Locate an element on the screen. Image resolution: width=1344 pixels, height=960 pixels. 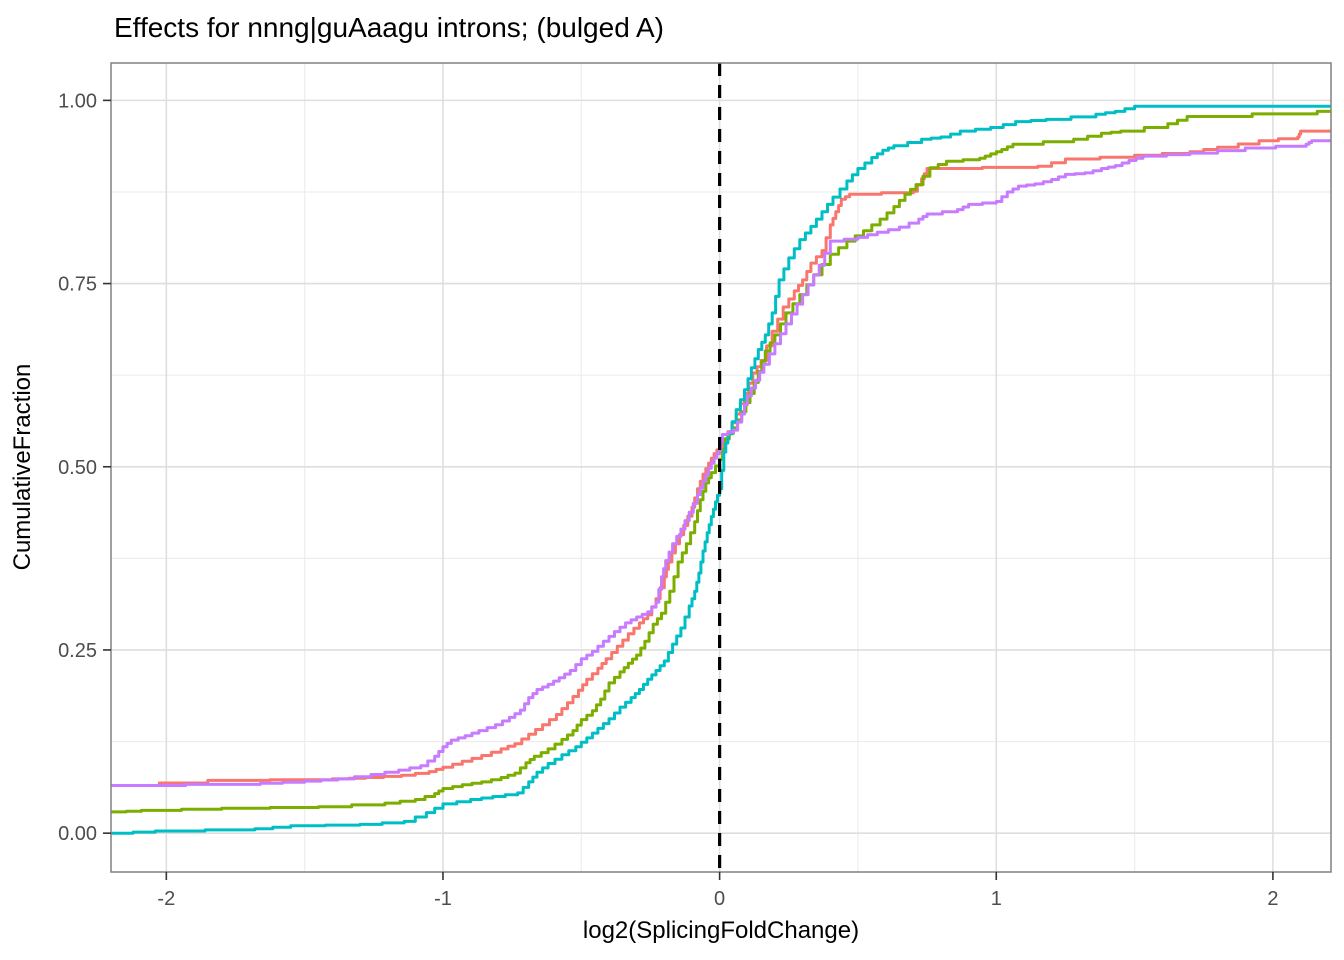
y-tick-label: 0.75 is located at coordinates (77, 285).